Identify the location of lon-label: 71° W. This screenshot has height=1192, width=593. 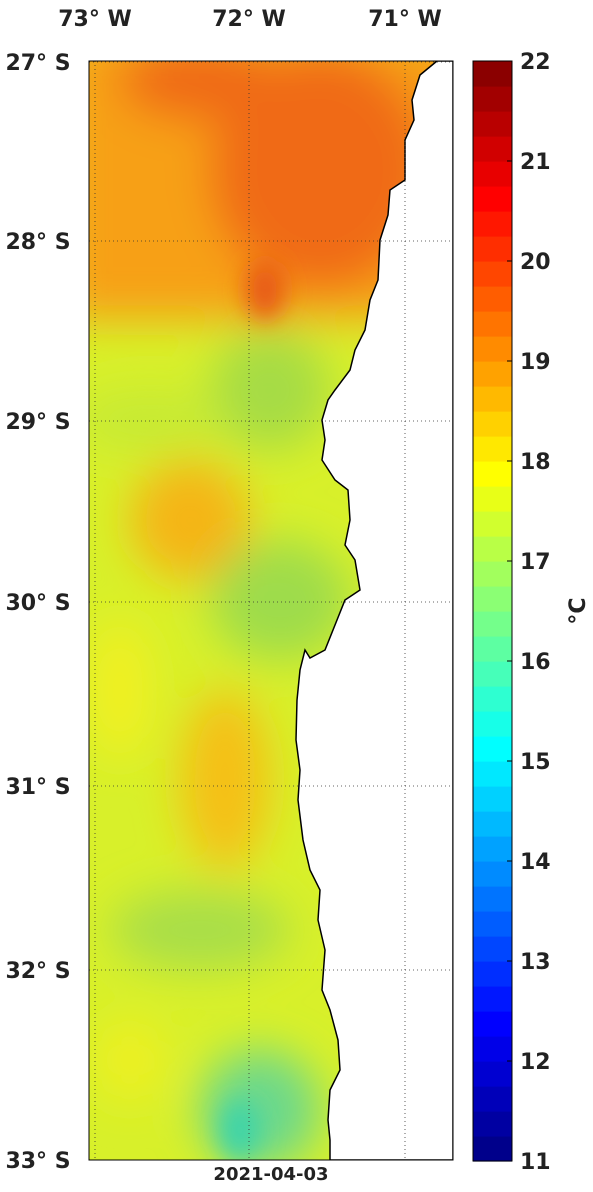
(405, 19).